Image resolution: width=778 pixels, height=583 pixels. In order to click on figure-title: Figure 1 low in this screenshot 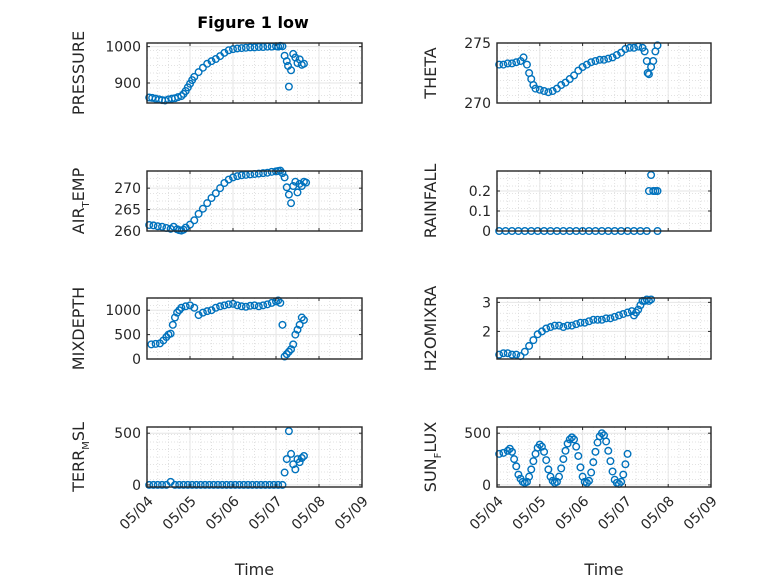, I will do `click(253, 22)`.